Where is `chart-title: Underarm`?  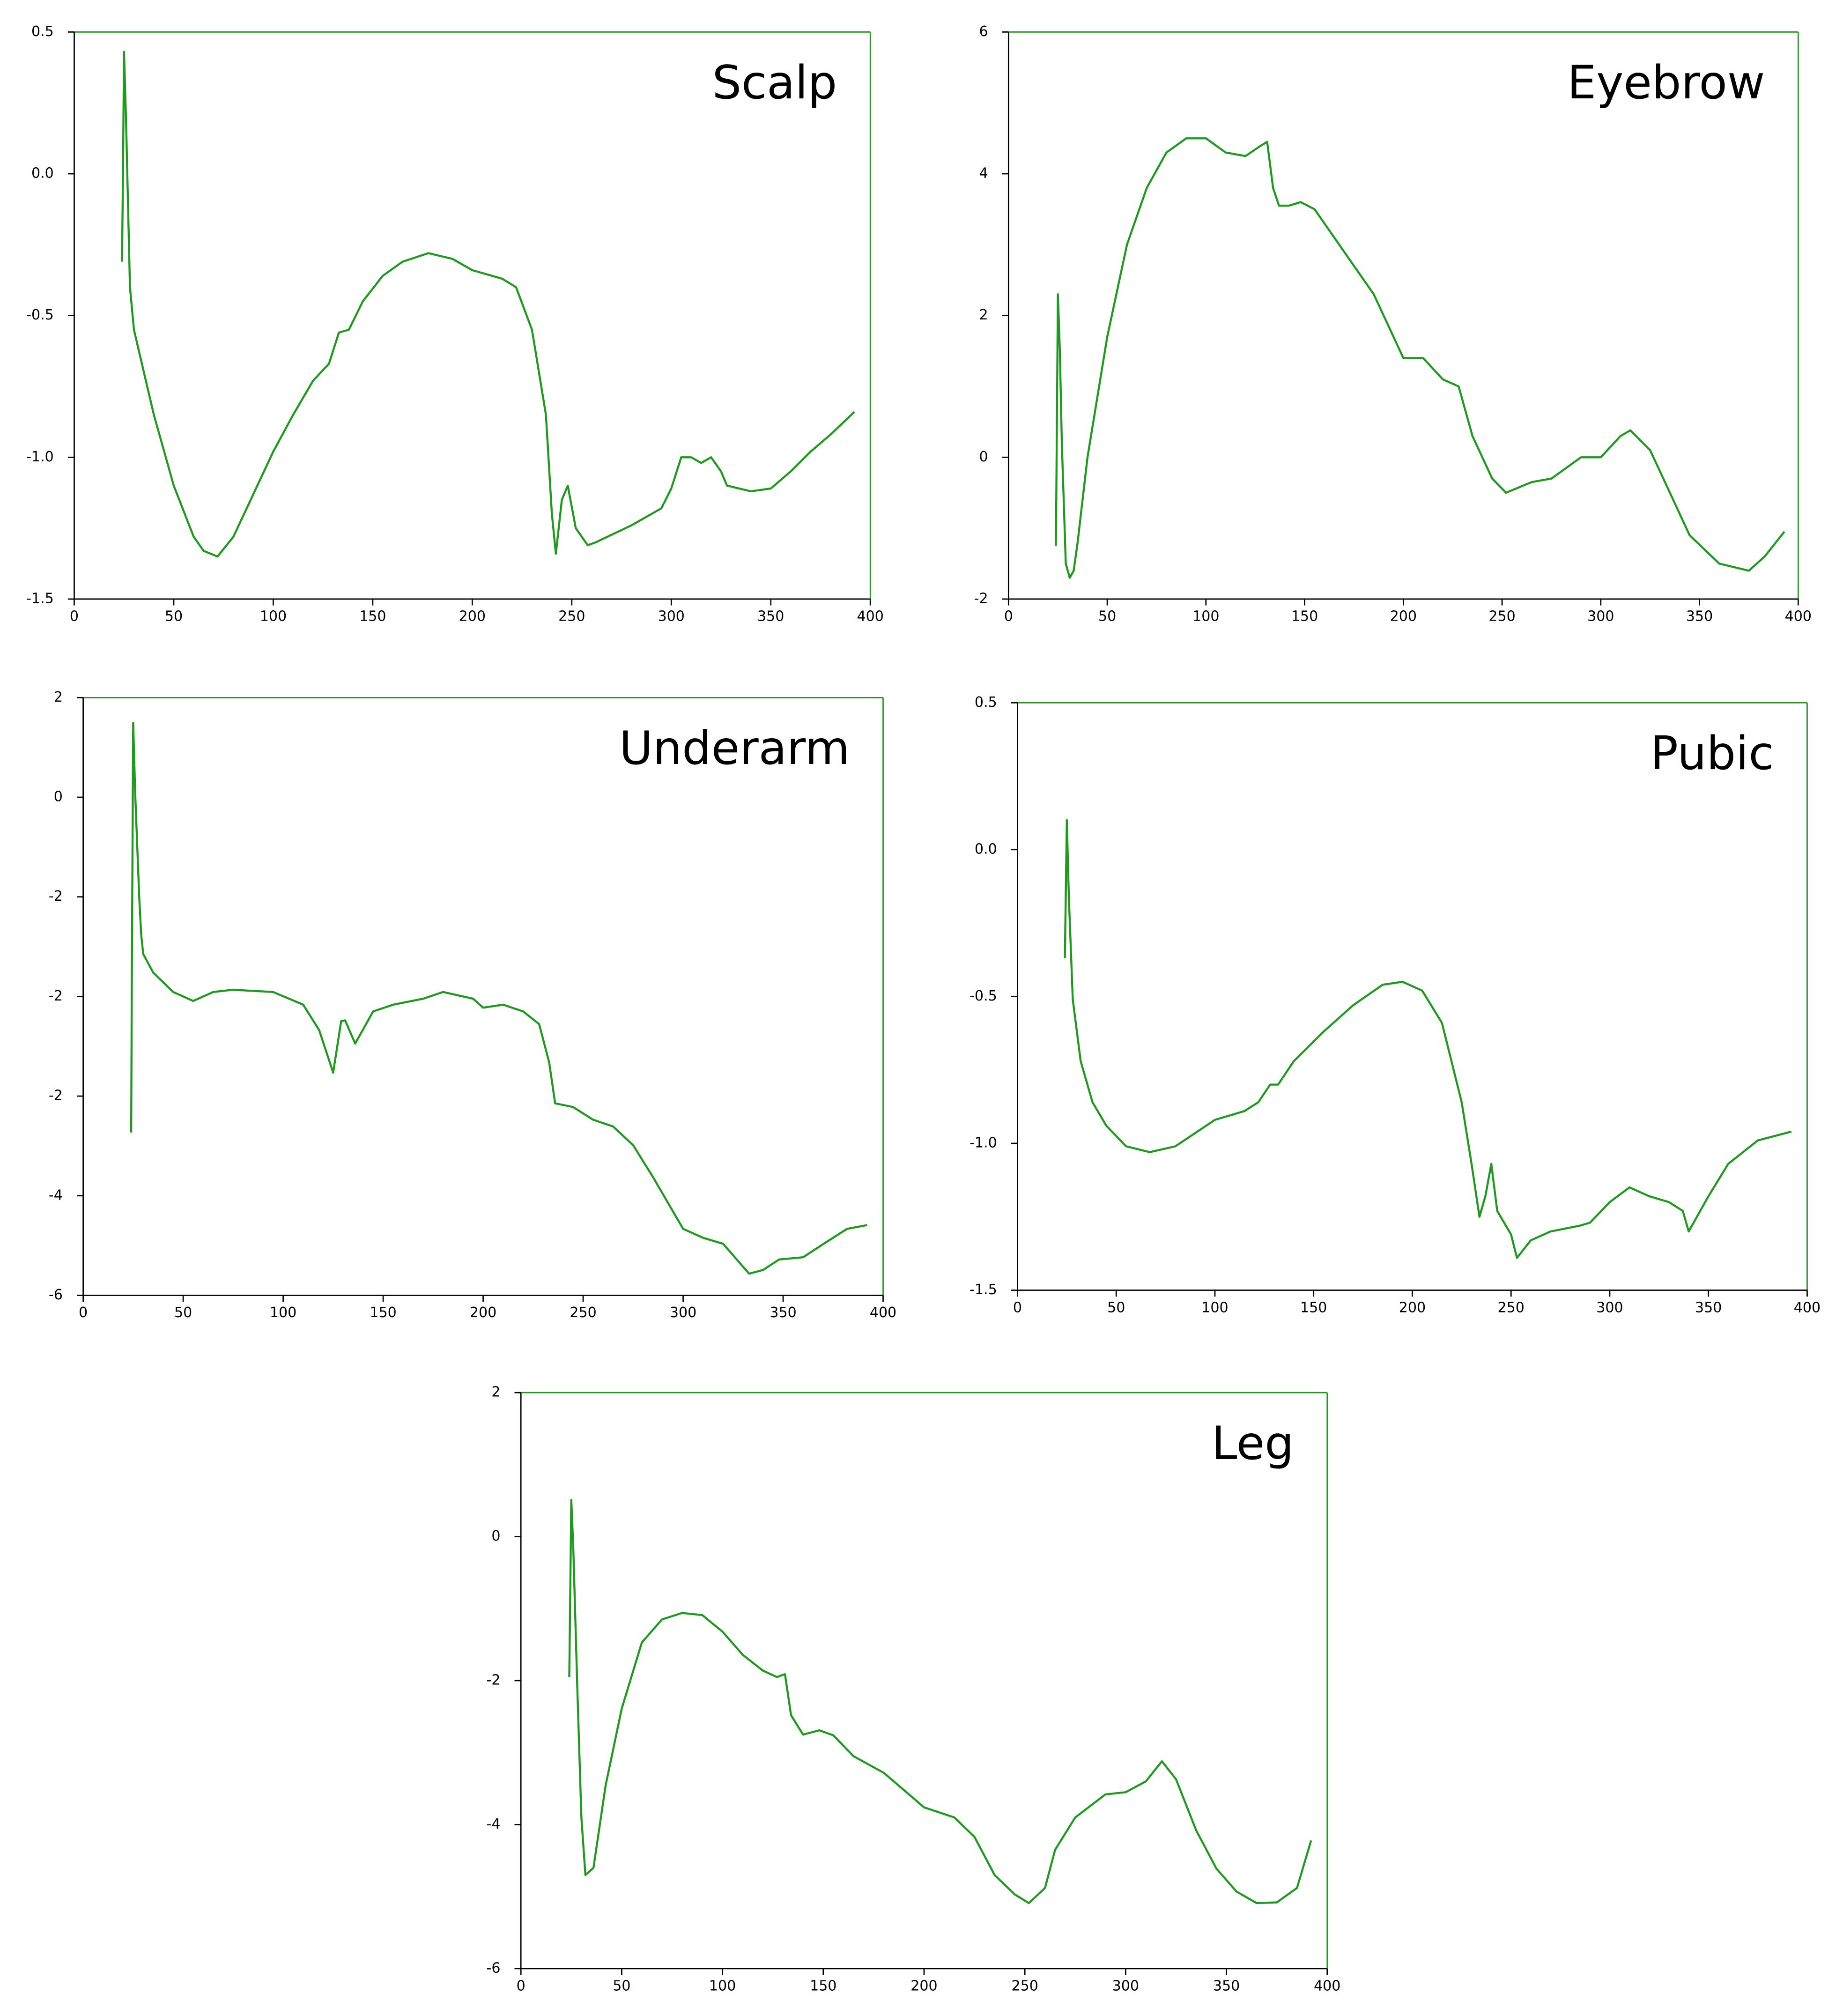 chart-title: Underarm is located at coordinates (734, 748).